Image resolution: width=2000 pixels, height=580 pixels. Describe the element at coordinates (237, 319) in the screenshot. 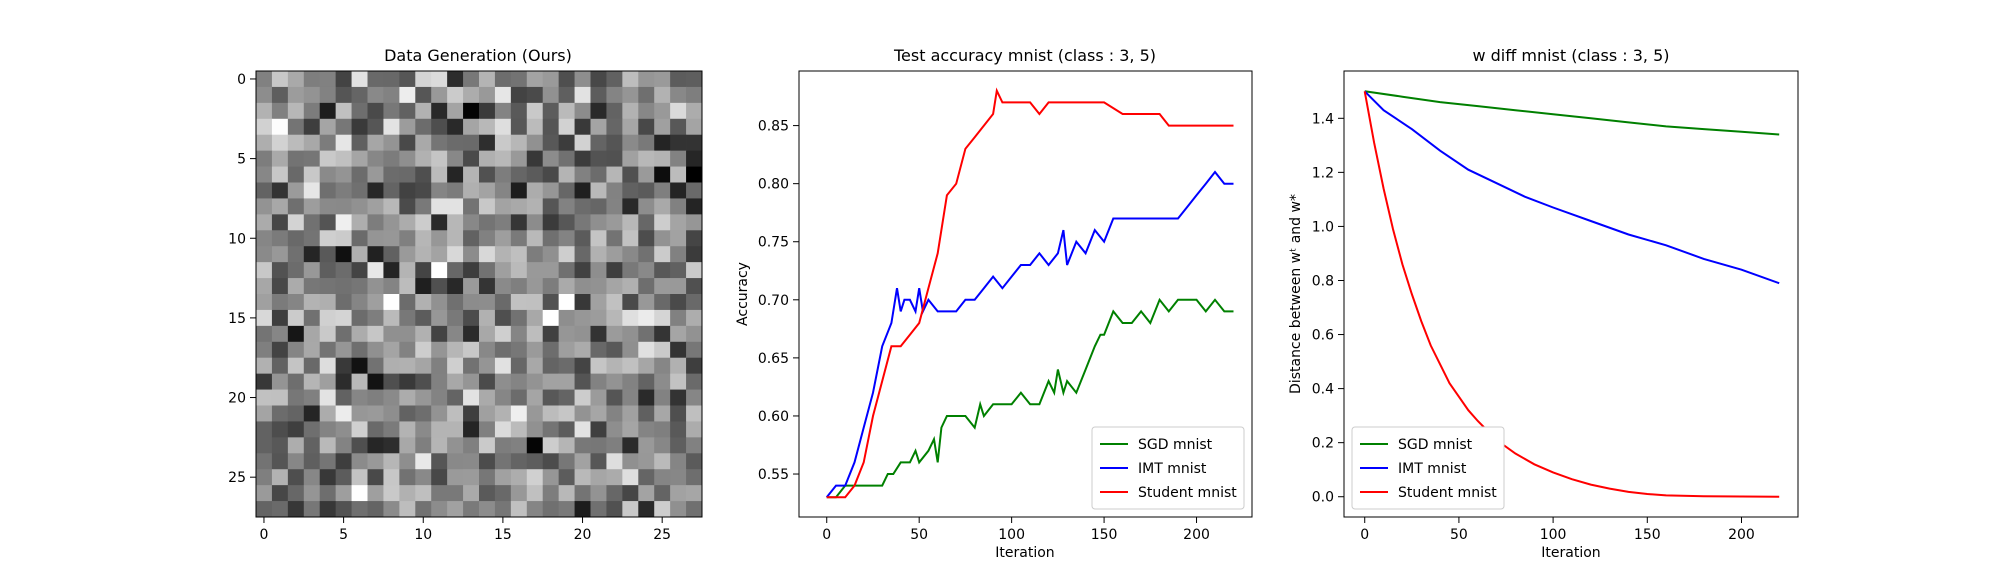

I see `heatmap-ytick-label: 15` at that location.